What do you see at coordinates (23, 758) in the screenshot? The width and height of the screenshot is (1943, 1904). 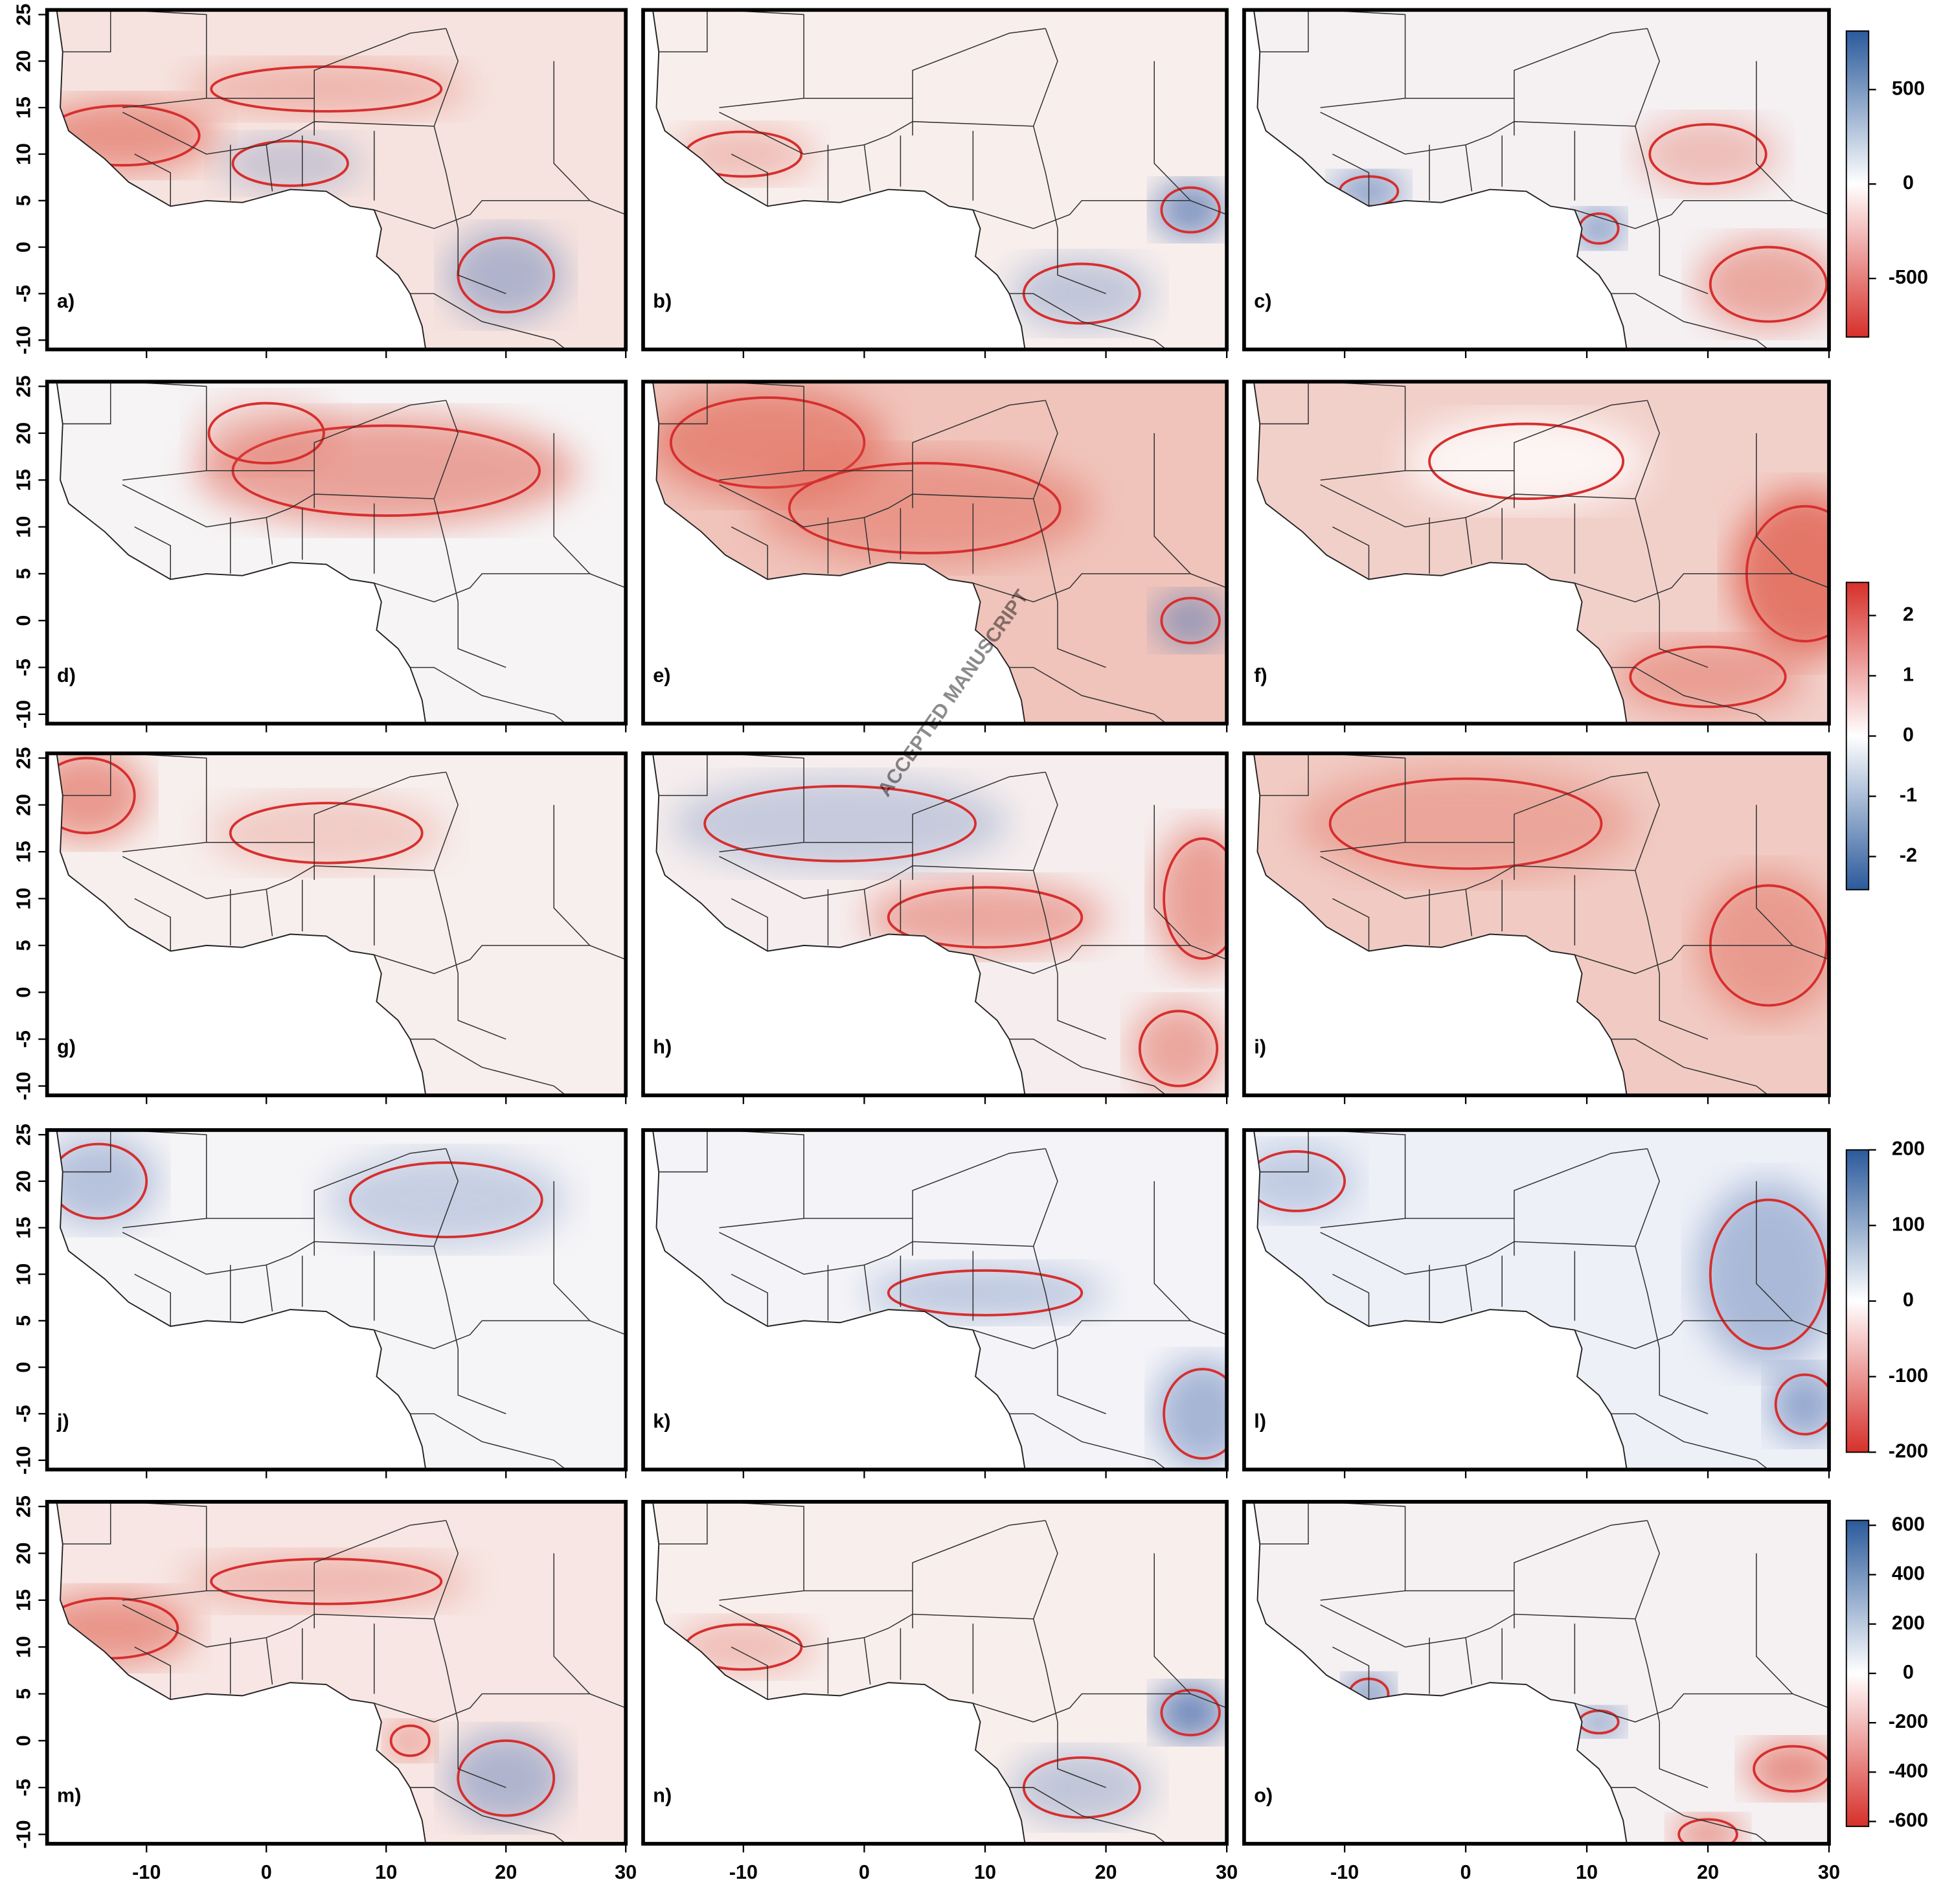 I see `y-tick-label: 25` at bounding box center [23, 758].